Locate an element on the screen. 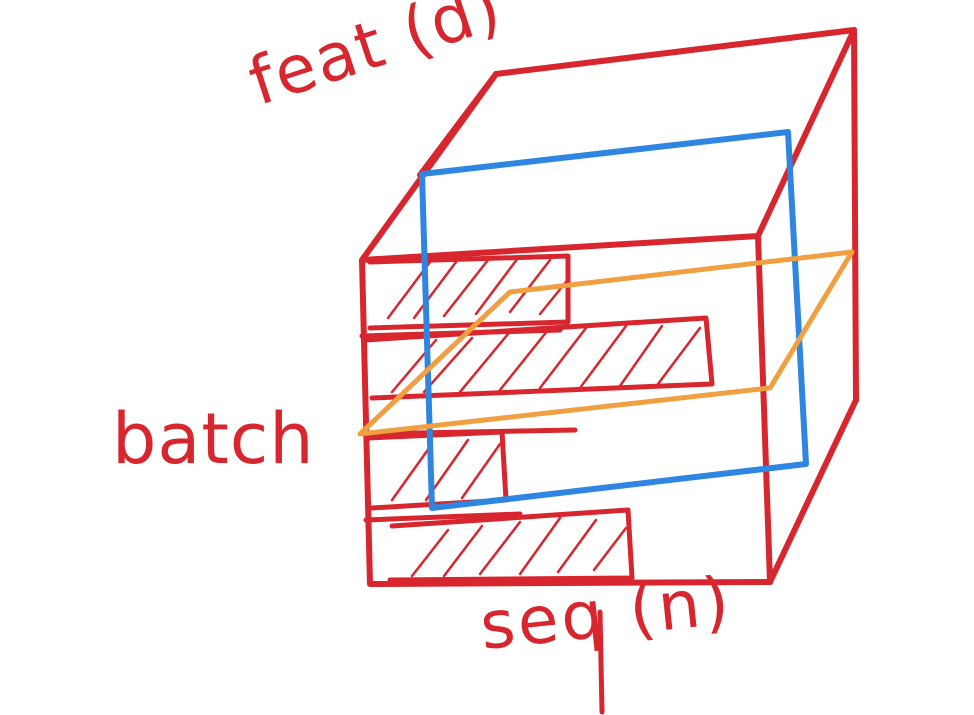 The width and height of the screenshot is (974, 715). batch-slice-outline is located at coordinates (606, 343).